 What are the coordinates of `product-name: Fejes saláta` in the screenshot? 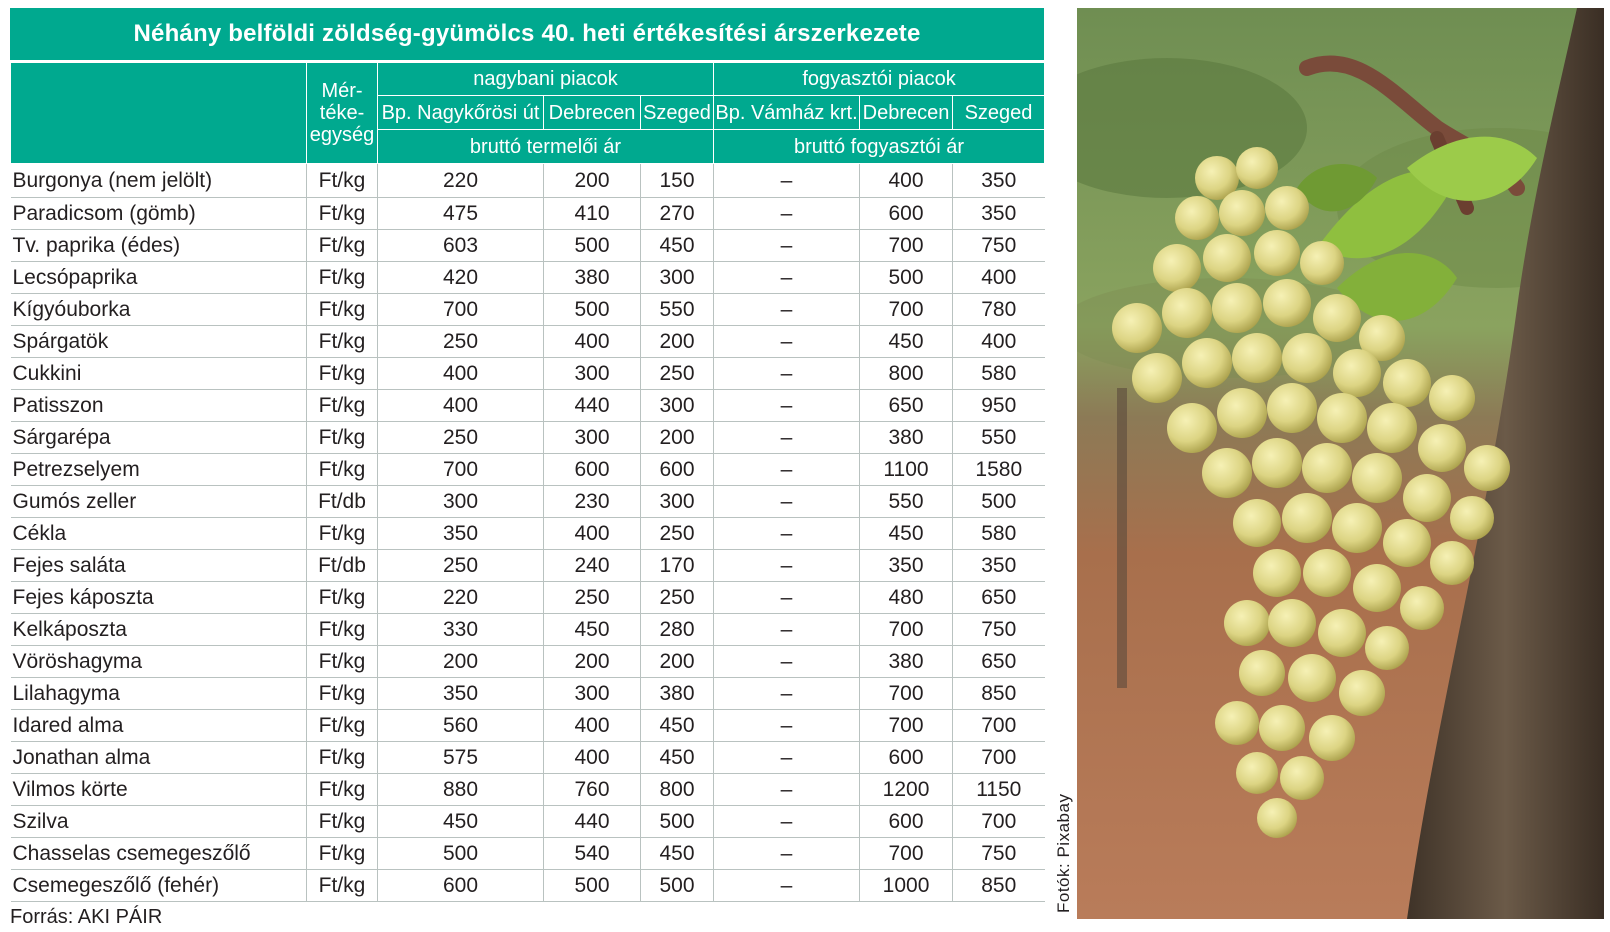 It's located at (158, 565).